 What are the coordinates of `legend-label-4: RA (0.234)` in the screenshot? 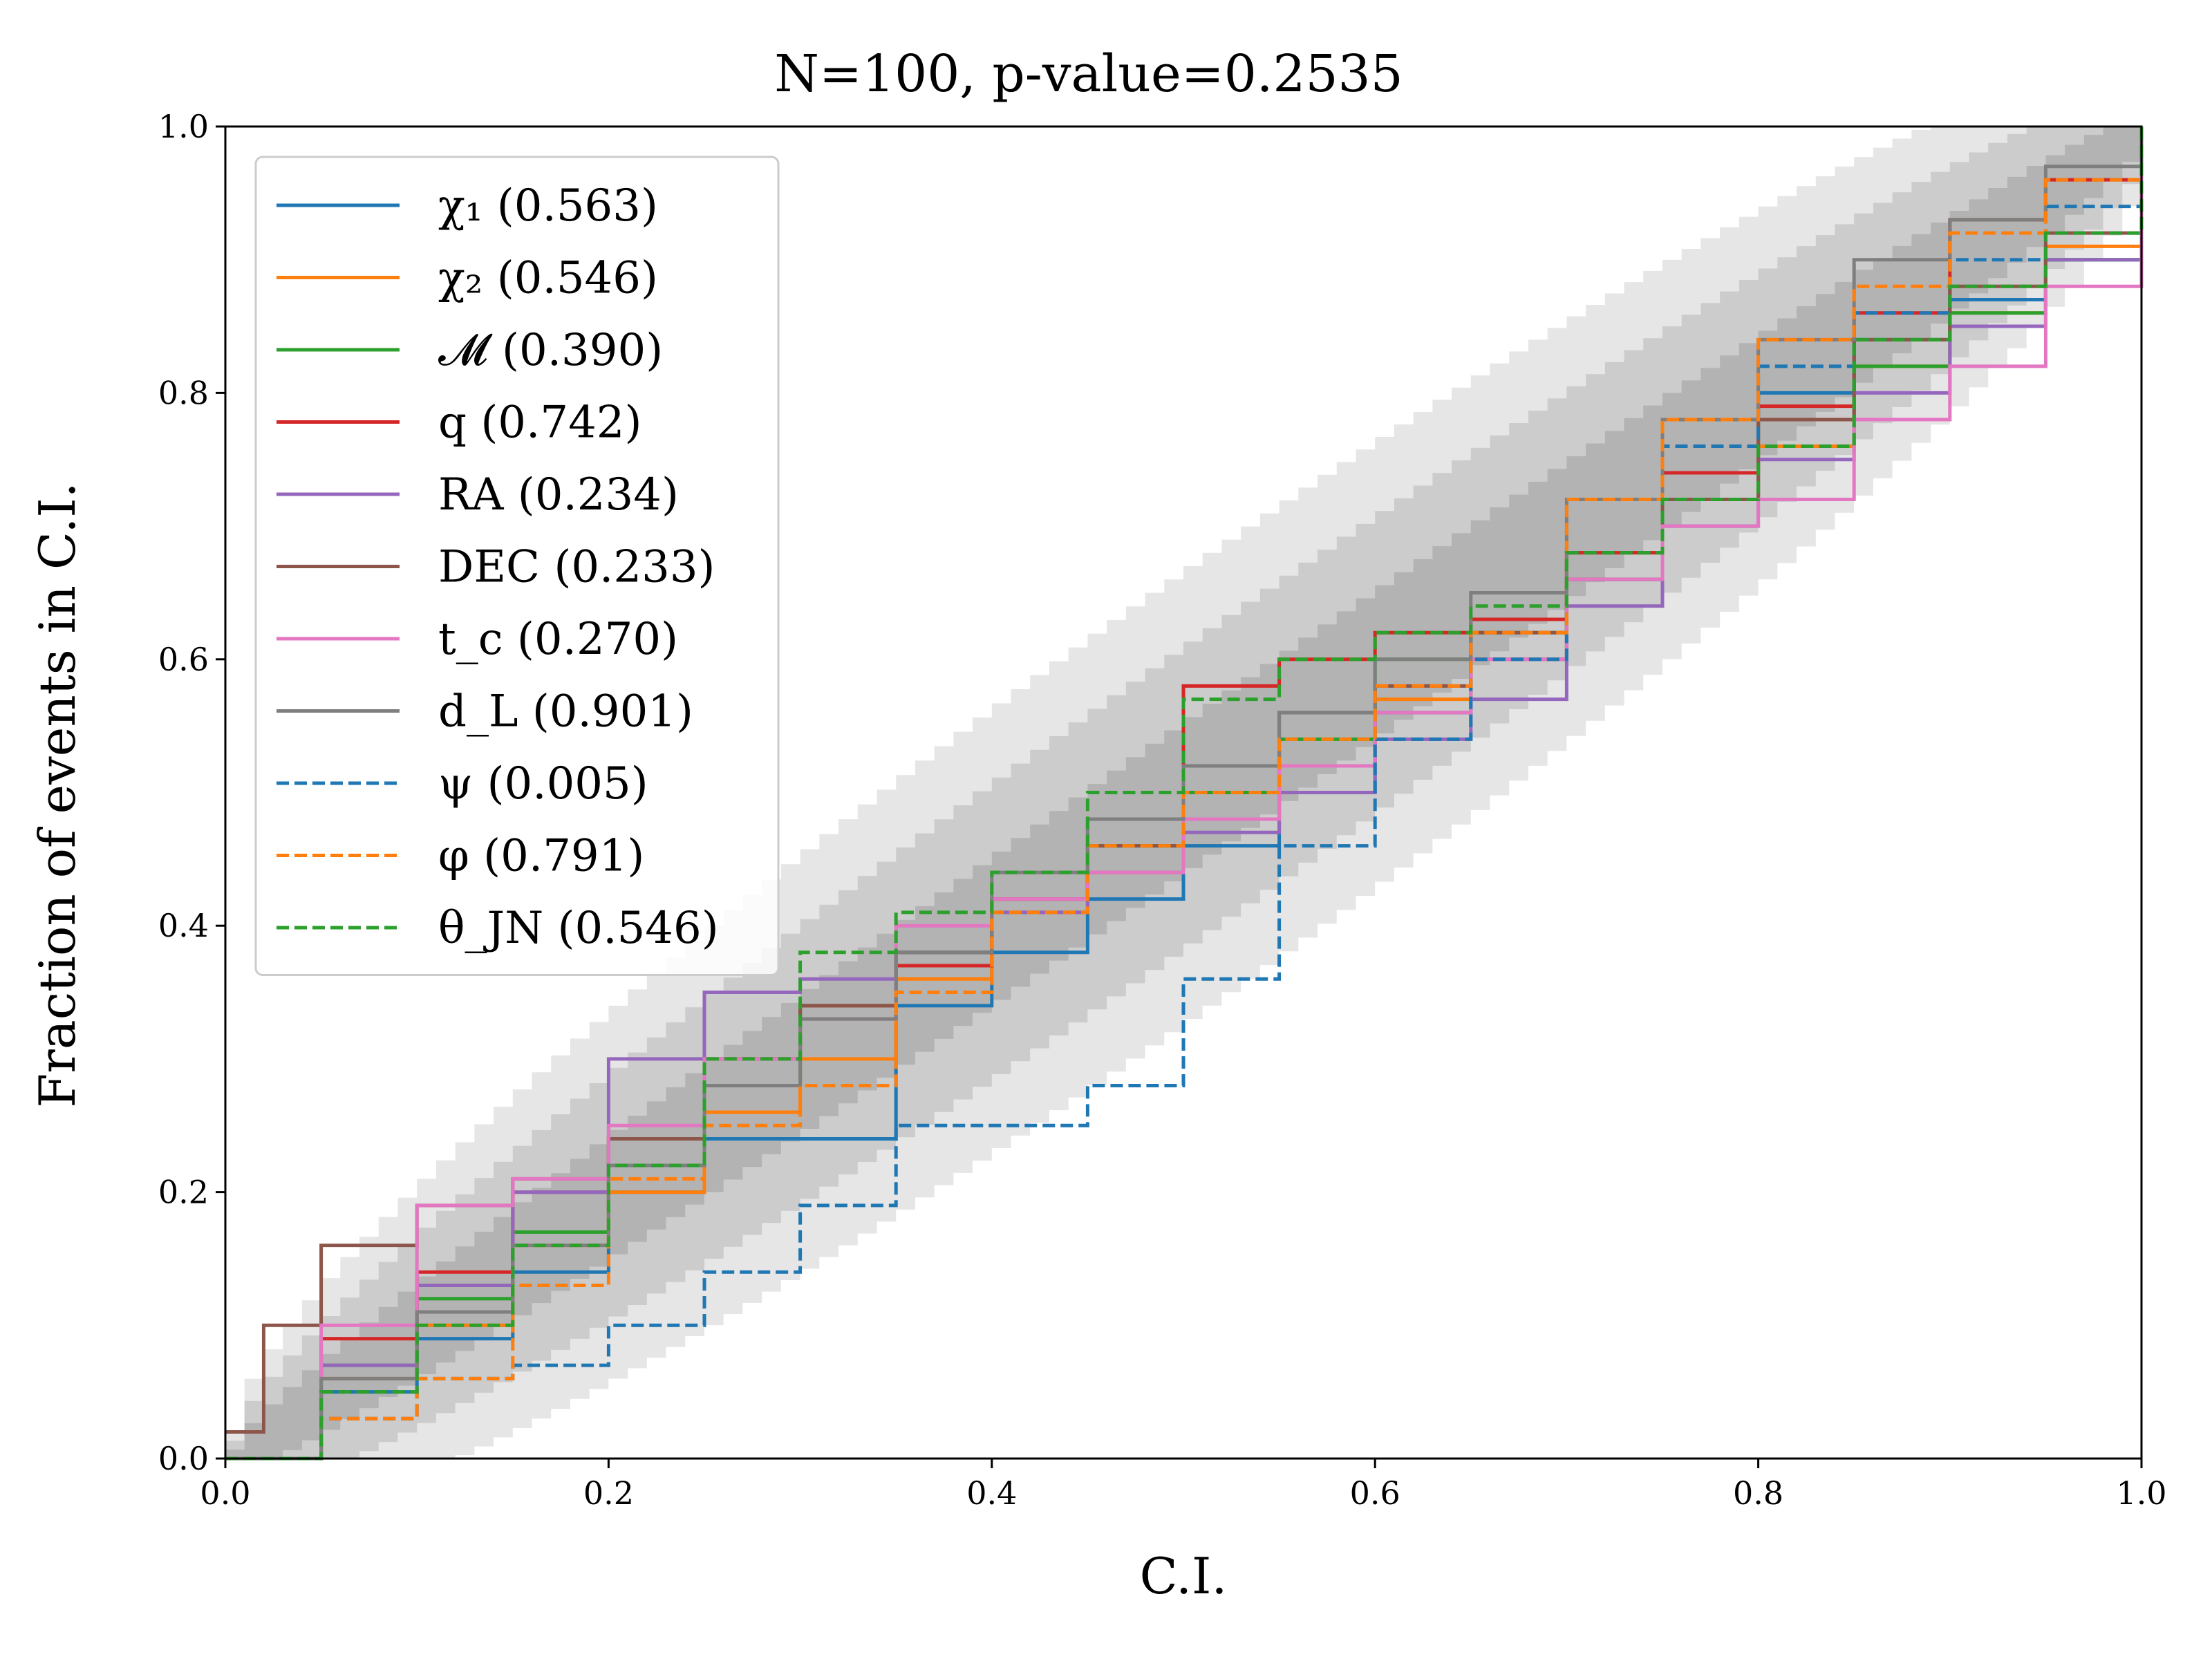 It's located at (558, 495).